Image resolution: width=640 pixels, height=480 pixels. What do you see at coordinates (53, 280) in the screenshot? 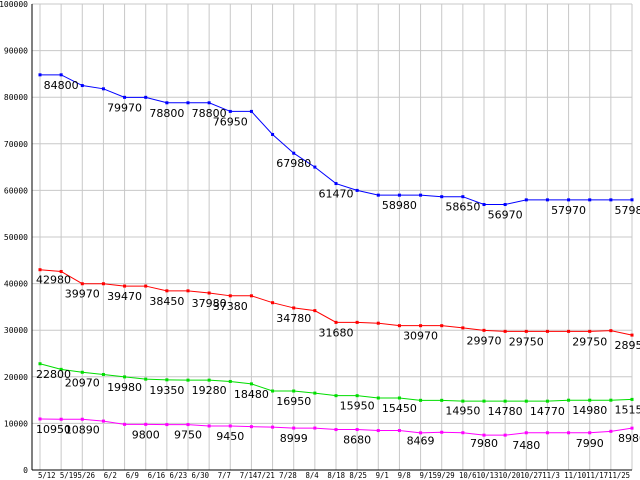
I see `data-label: 42980` at bounding box center [53, 280].